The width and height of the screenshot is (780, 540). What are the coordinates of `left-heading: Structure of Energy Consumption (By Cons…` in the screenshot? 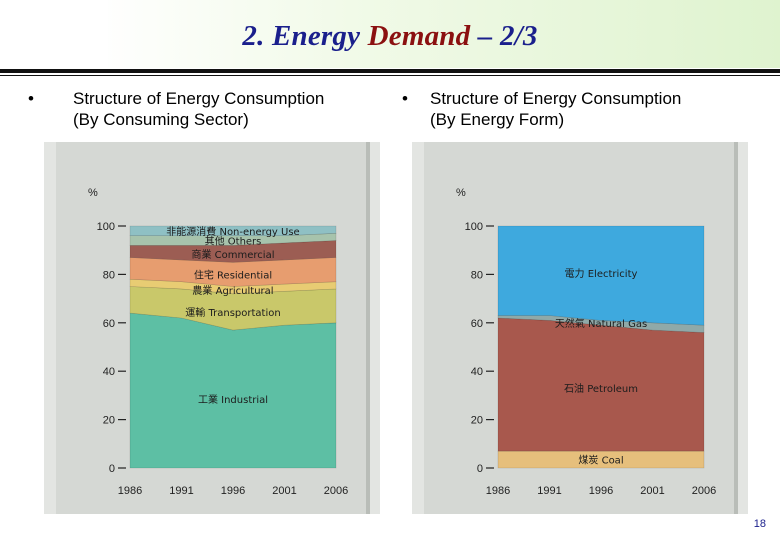 It's located at (198, 109).